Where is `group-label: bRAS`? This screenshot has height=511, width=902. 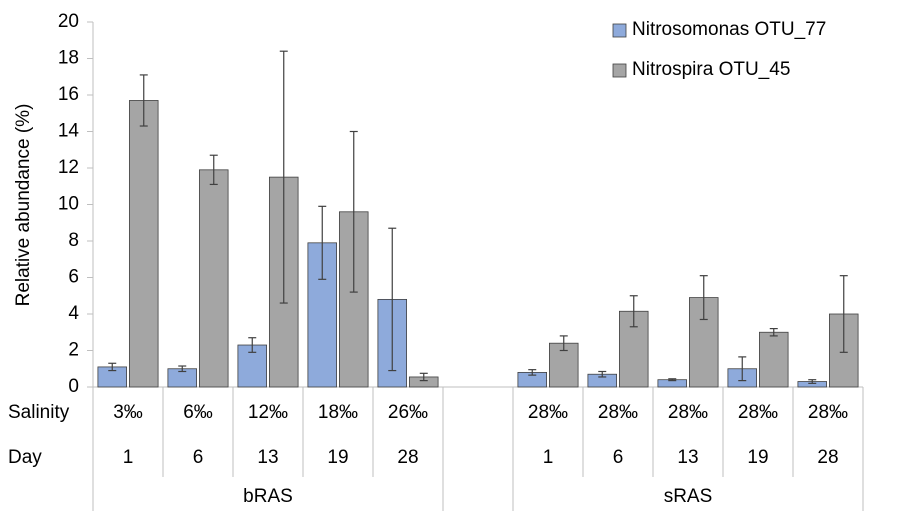
group-label: bRAS is located at coordinates (268, 496).